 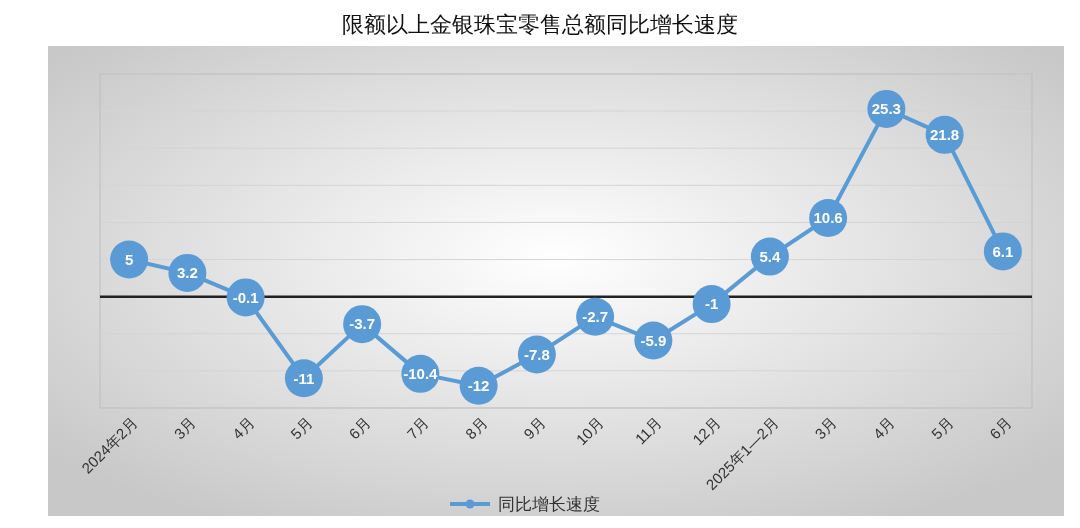 What do you see at coordinates (589, 431) in the screenshot?
I see `x-tick-label: 10月` at bounding box center [589, 431].